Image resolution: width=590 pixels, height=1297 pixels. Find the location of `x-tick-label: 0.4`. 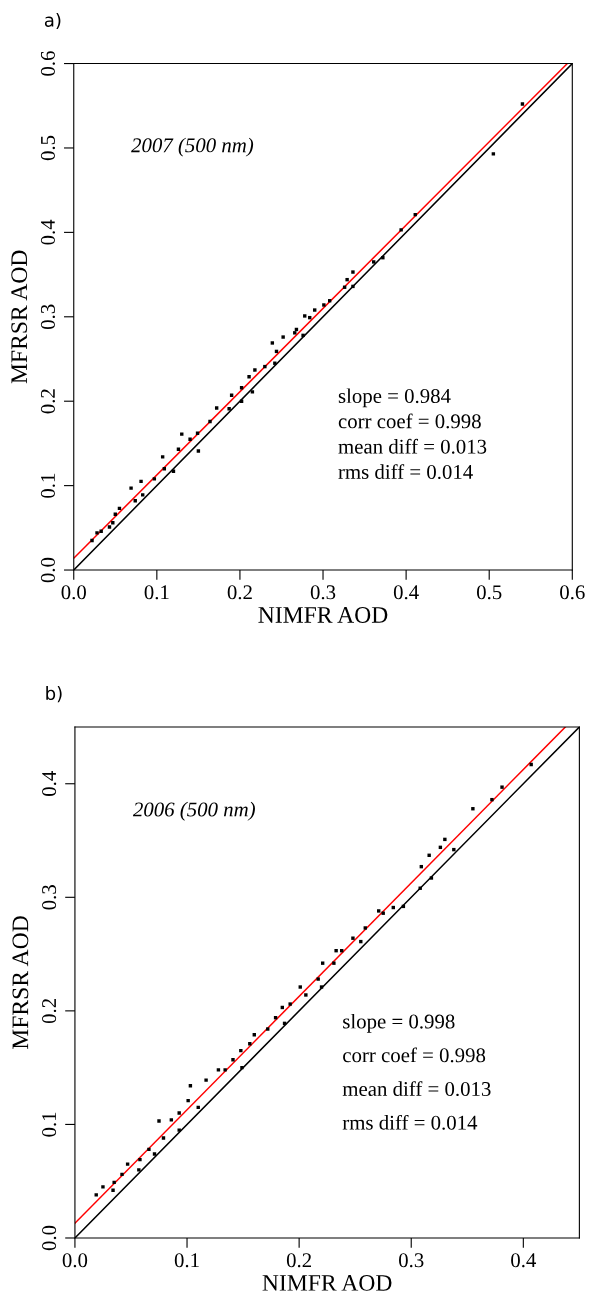

x-tick-label: 0.4 is located at coordinates (406, 592).